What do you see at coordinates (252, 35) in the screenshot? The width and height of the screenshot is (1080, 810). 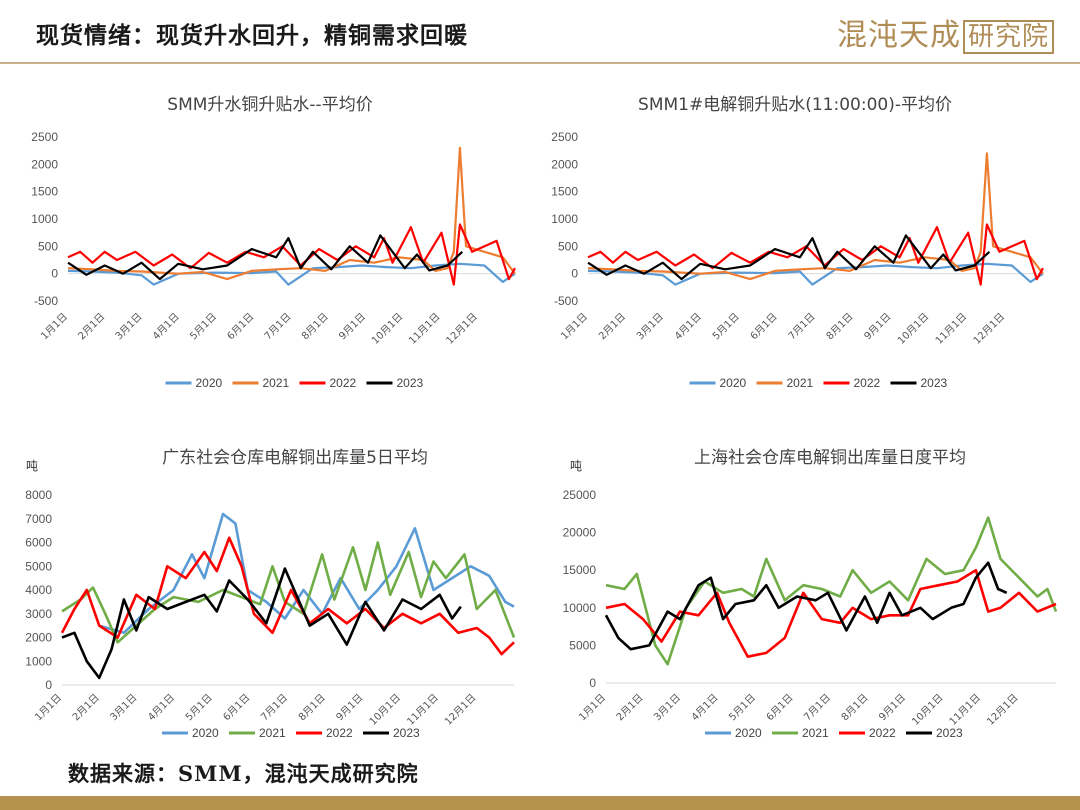 I see `page-title: 现货情绪：现货升水回升，精铜需求回暖` at bounding box center [252, 35].